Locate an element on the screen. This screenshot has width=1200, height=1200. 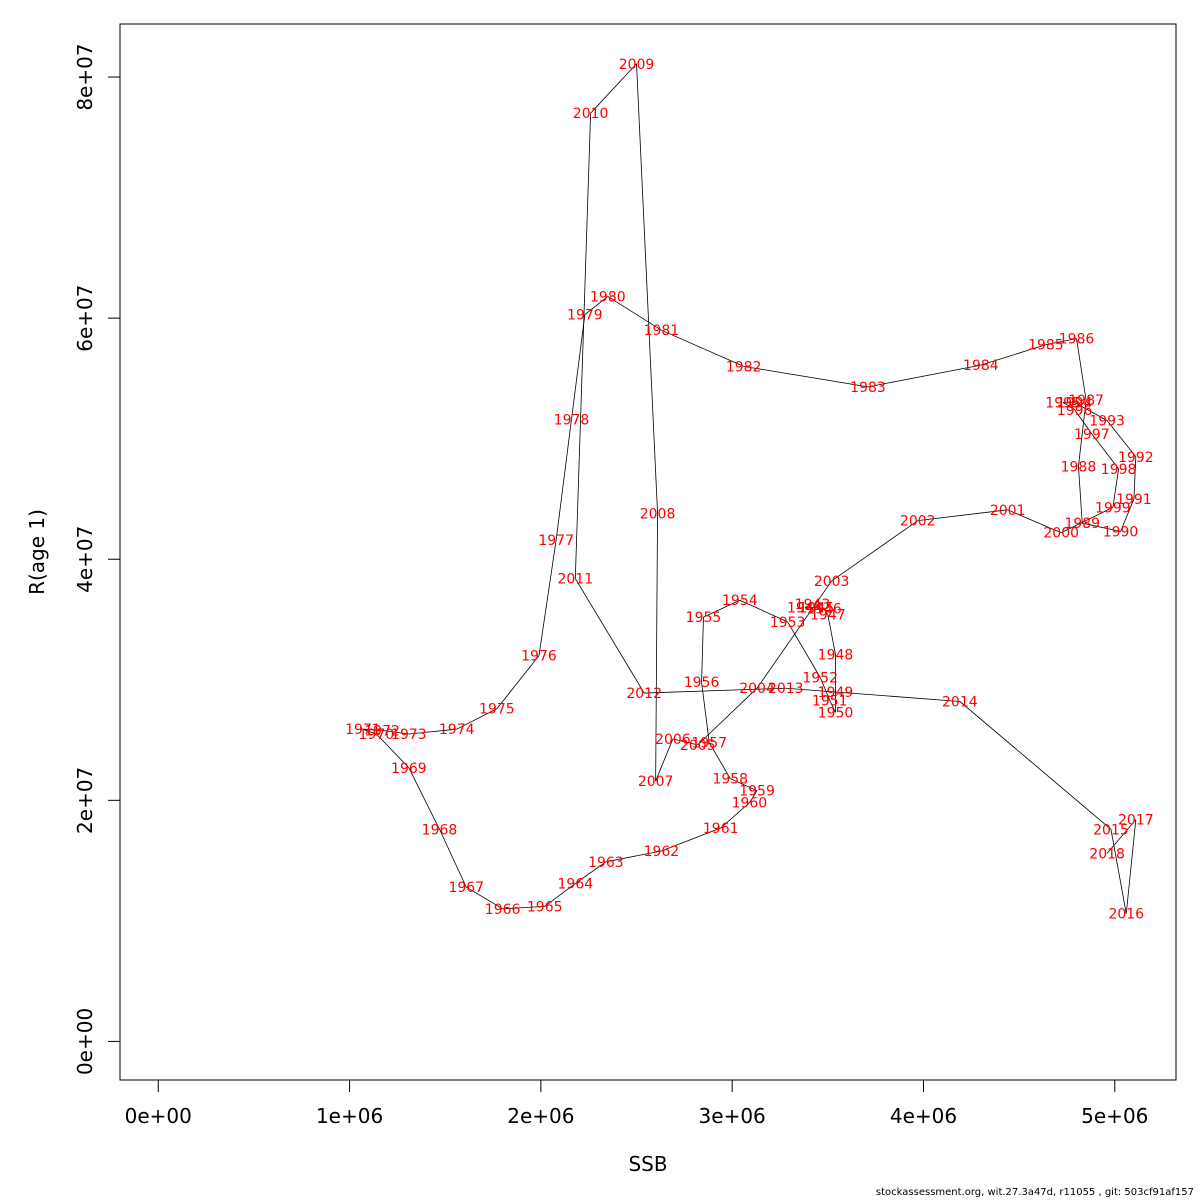
point-label-2002: 2002 is located at coordinates (918, 522).